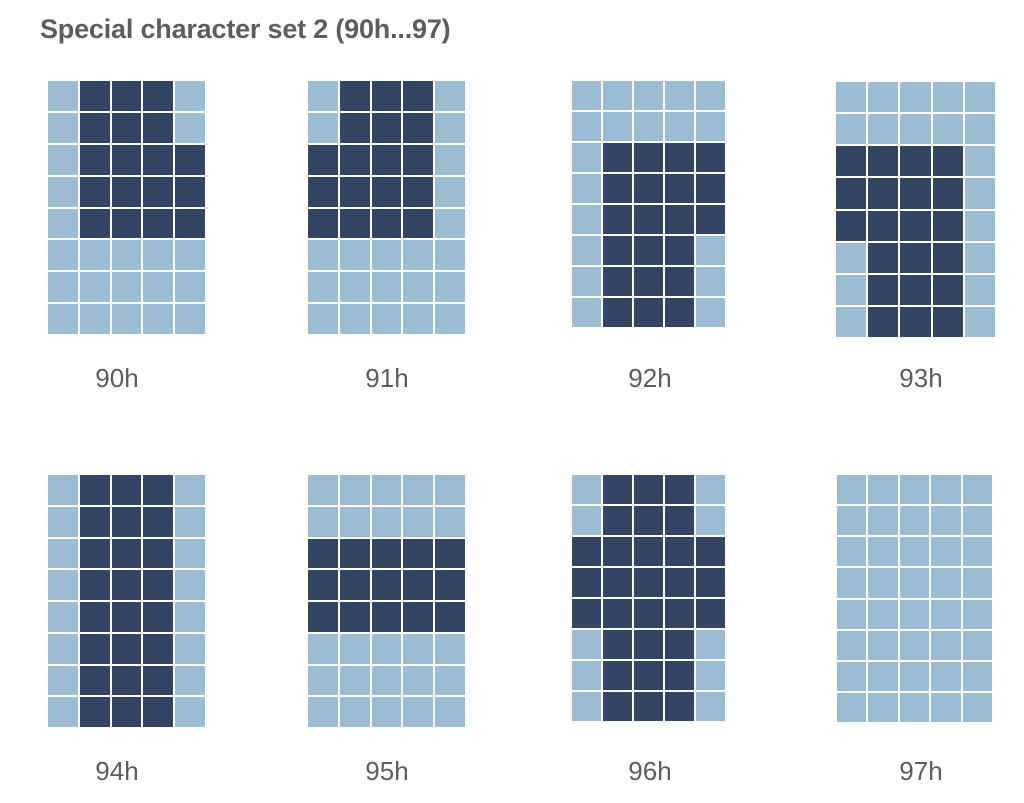  Describe the element at coordinates (648, 204) in the screenshot. I see `char-grid-92h` at that location.